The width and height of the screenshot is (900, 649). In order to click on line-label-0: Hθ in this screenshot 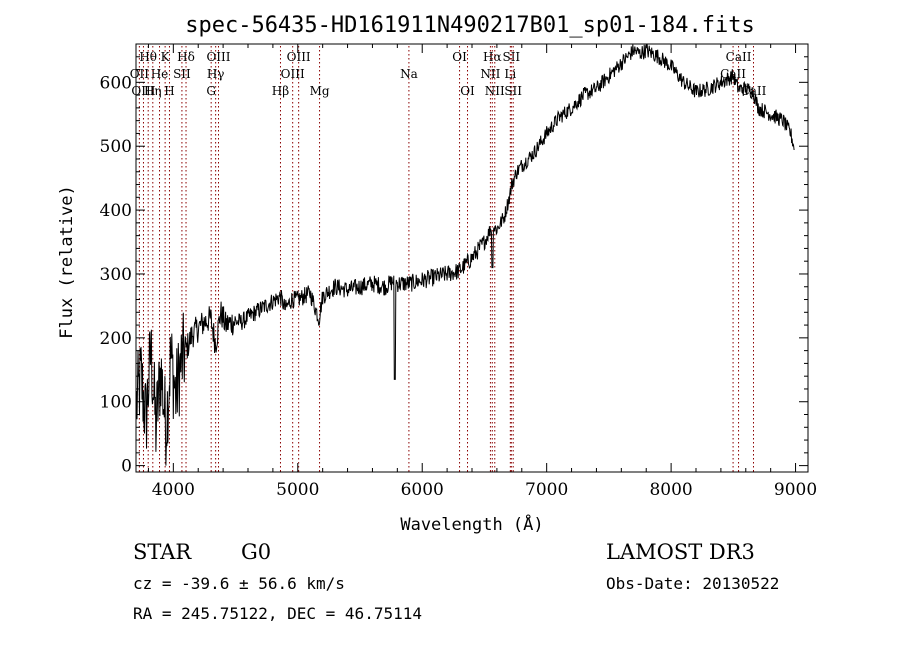, I will do `click(148, 57)`.